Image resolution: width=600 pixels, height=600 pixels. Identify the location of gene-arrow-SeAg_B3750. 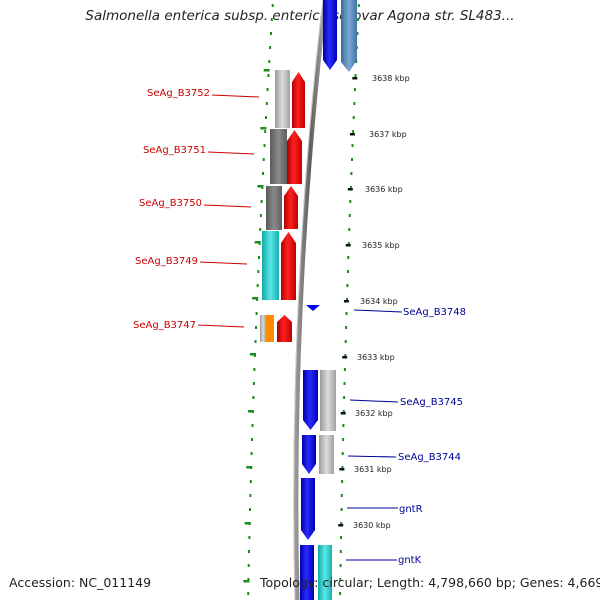
(291, 207).